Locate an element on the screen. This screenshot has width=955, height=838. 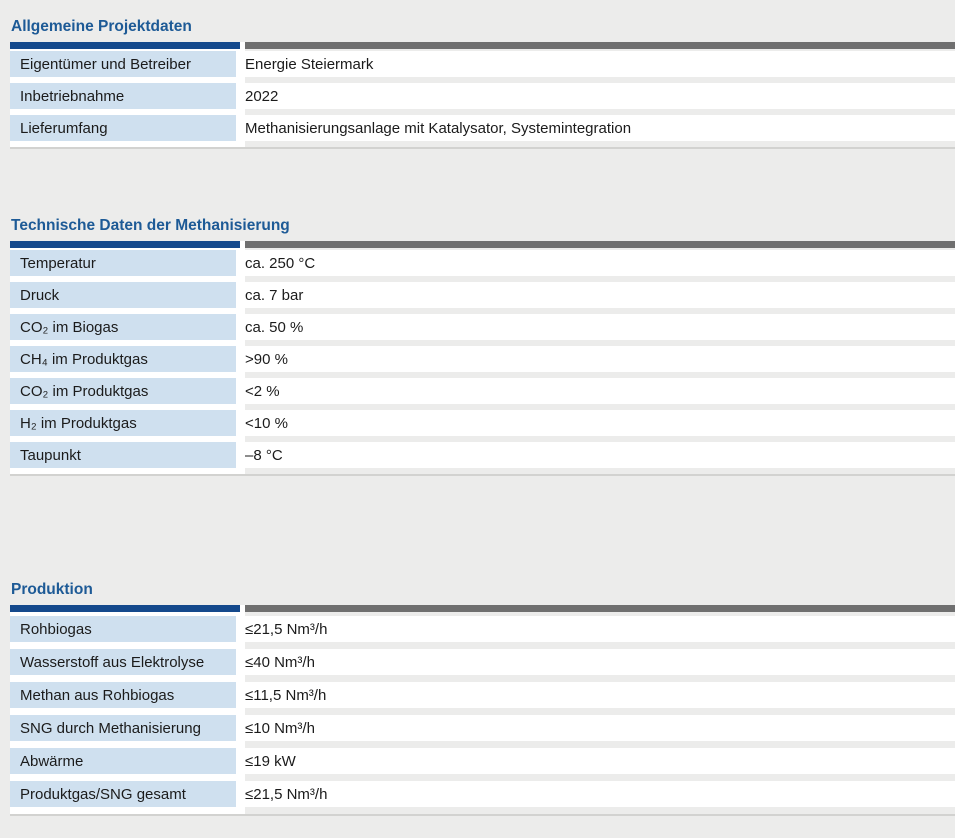
section-heading: Produktion is located at coordinates (52, 589).